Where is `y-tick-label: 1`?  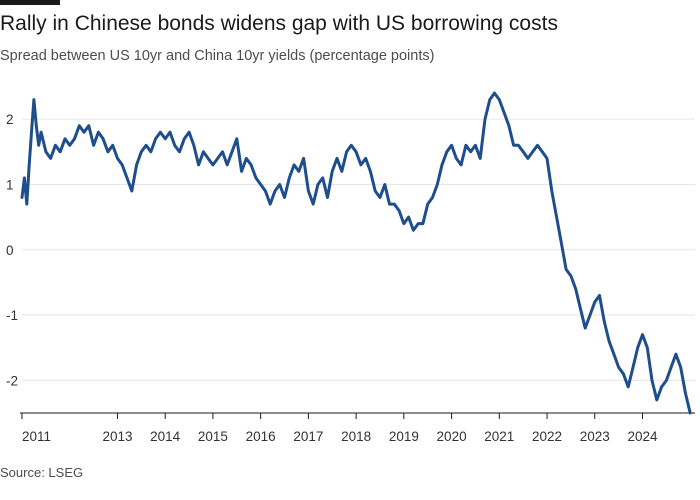
y-tick-label: 1 is located at coordinates (10, 184).